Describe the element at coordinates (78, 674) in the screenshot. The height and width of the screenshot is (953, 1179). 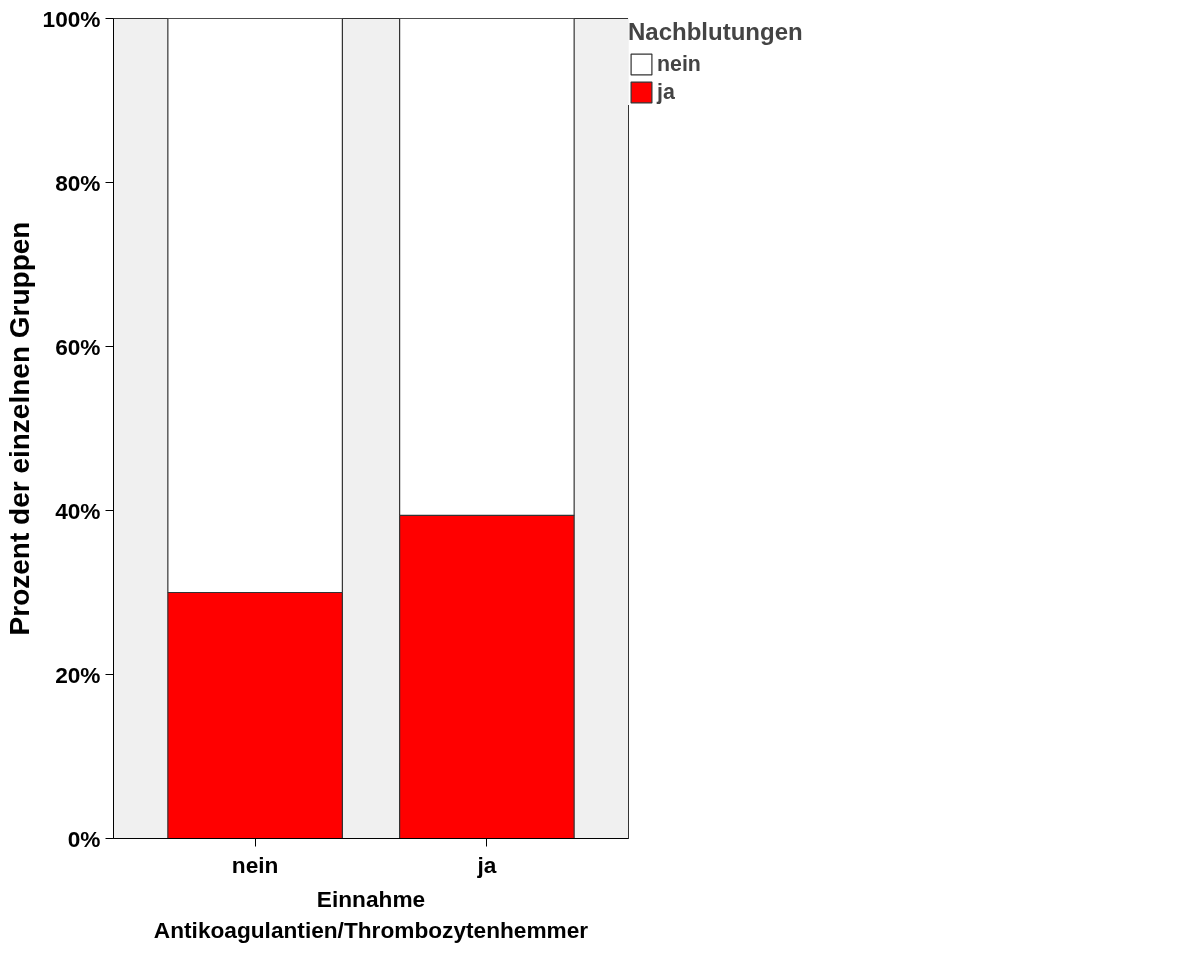
I see `y-tick-label: 20%` at that location.